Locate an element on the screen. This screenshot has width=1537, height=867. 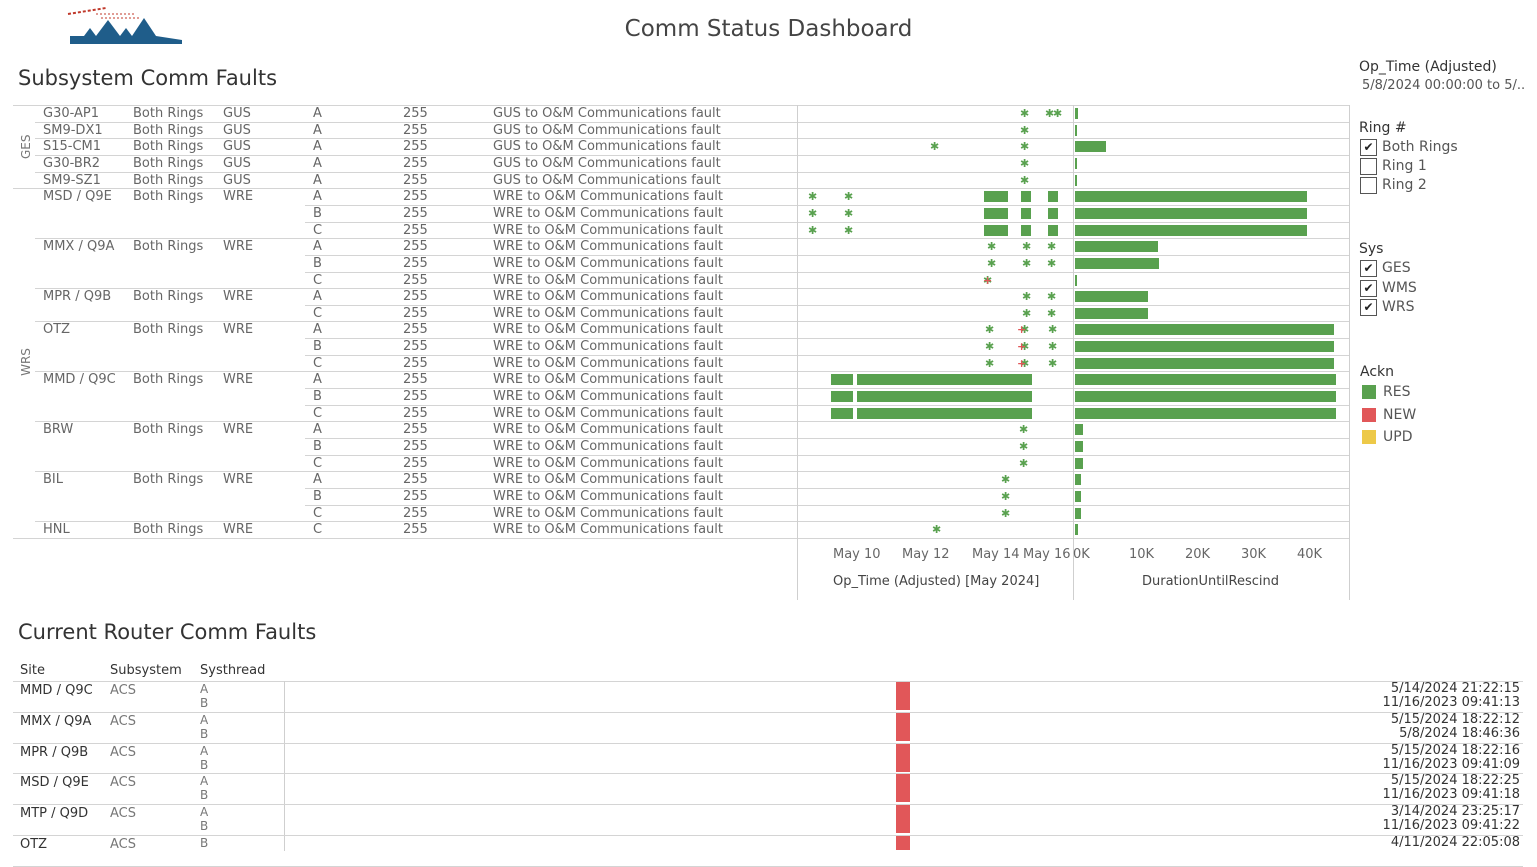
router-site: MSD / Q9E is located at coordinates (54, 783).